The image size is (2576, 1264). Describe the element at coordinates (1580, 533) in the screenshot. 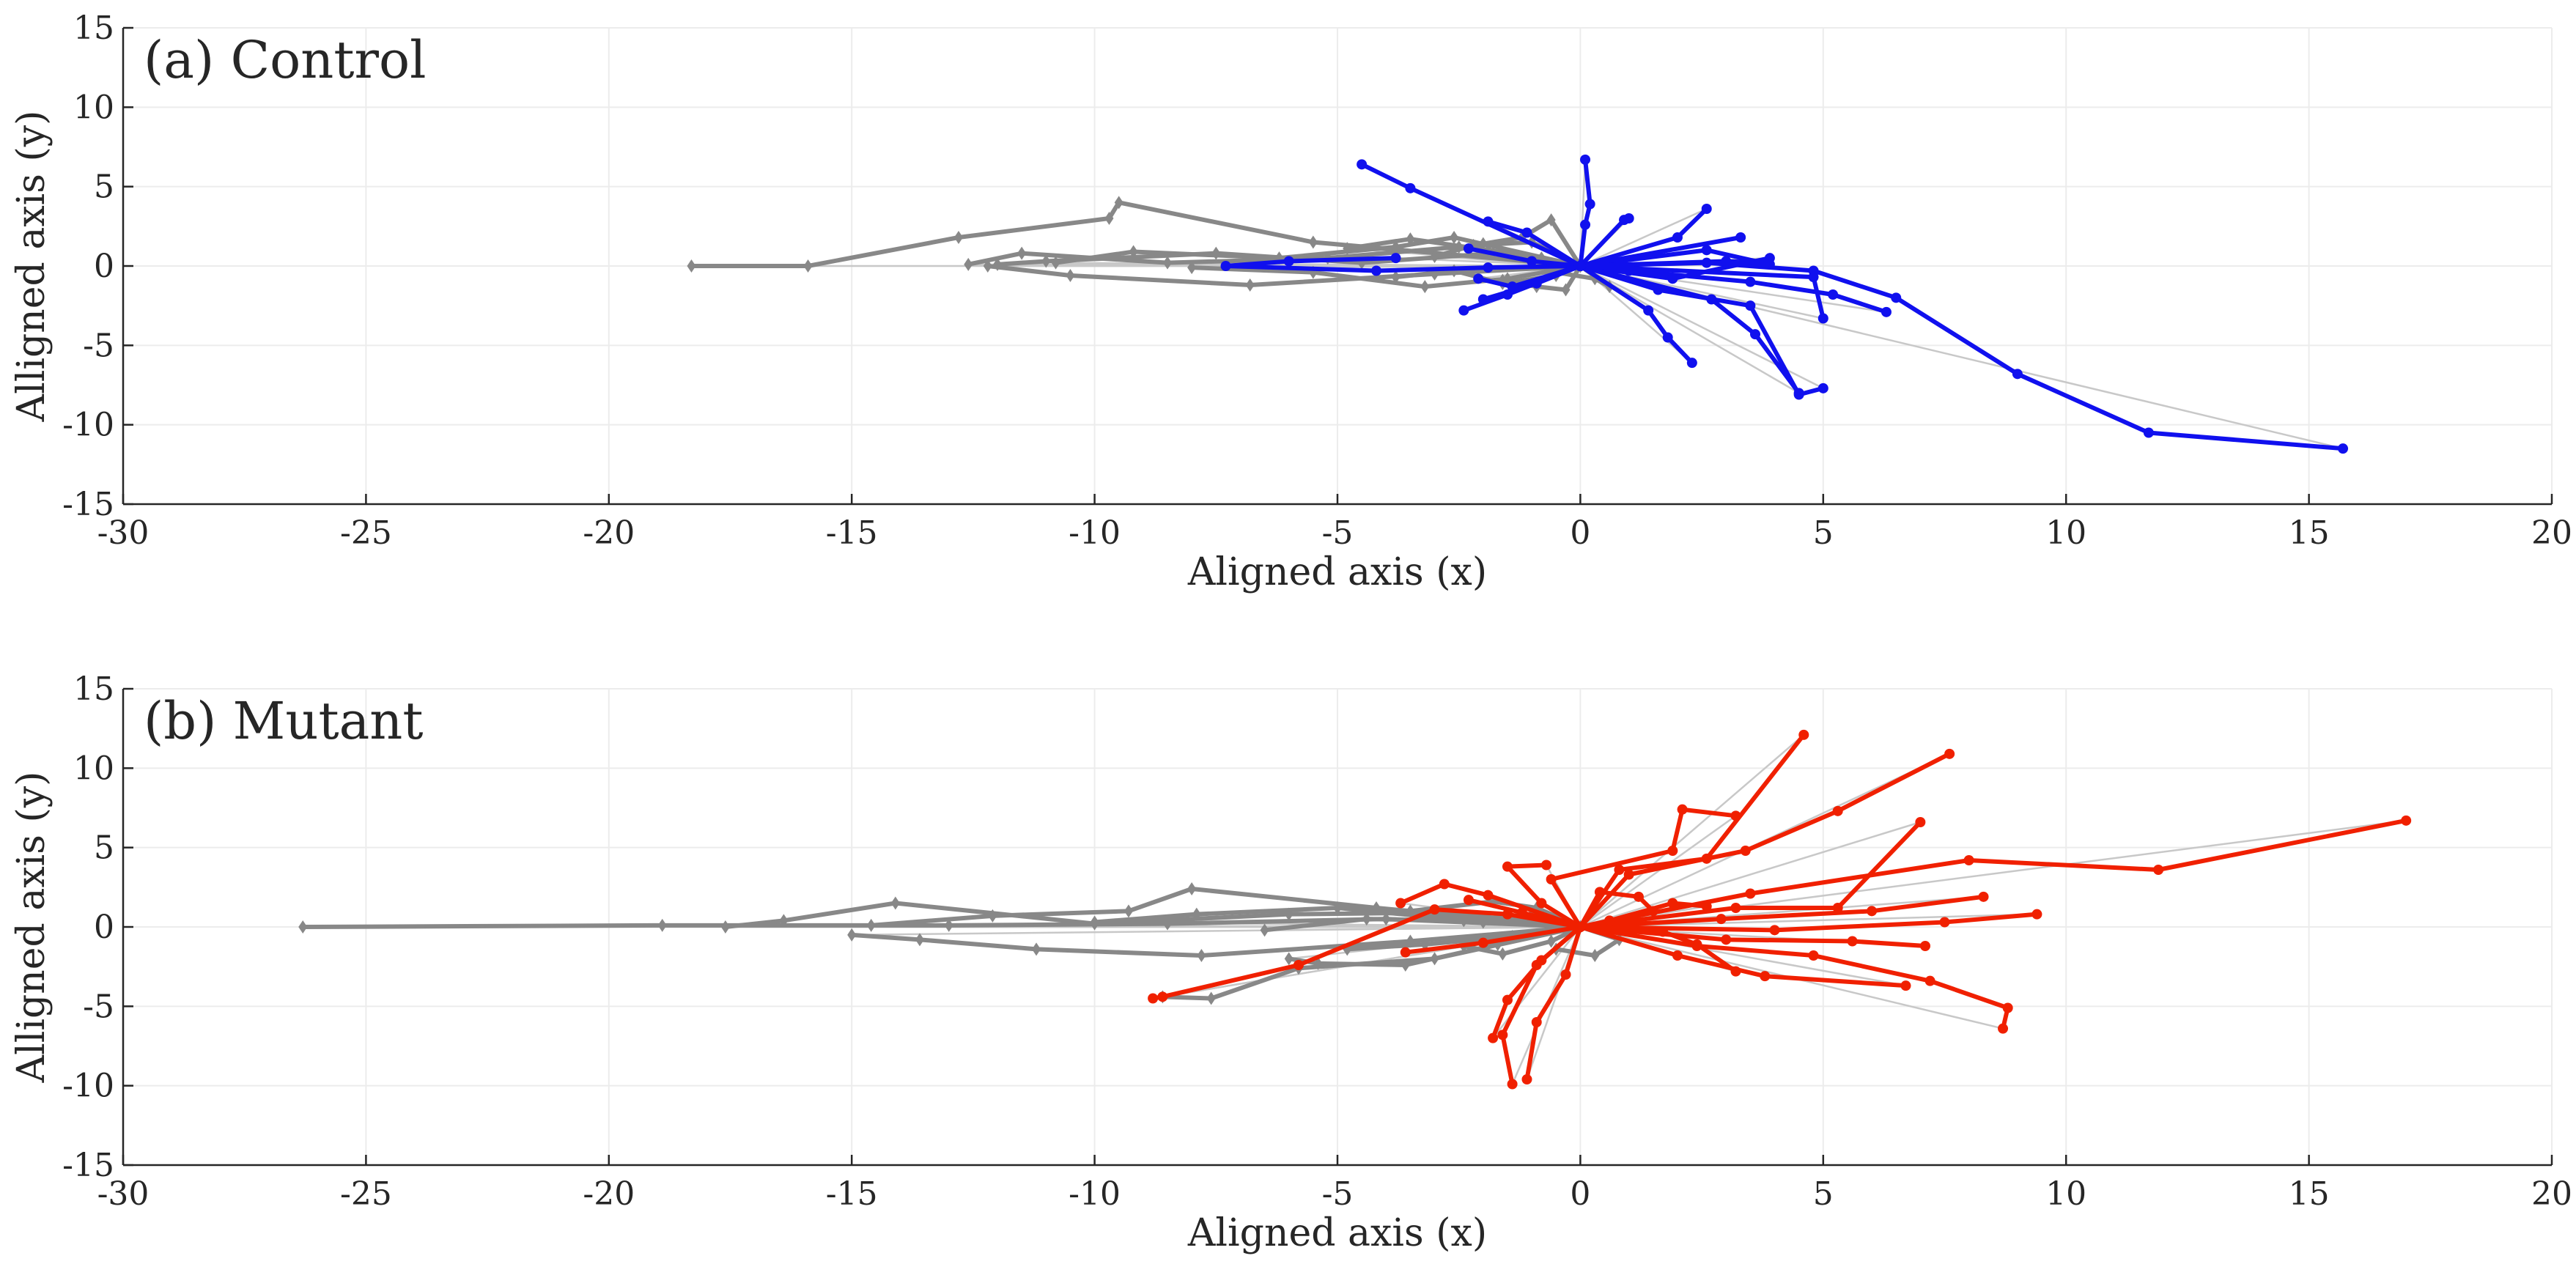

I see `x-tick-label: 0` at that location.